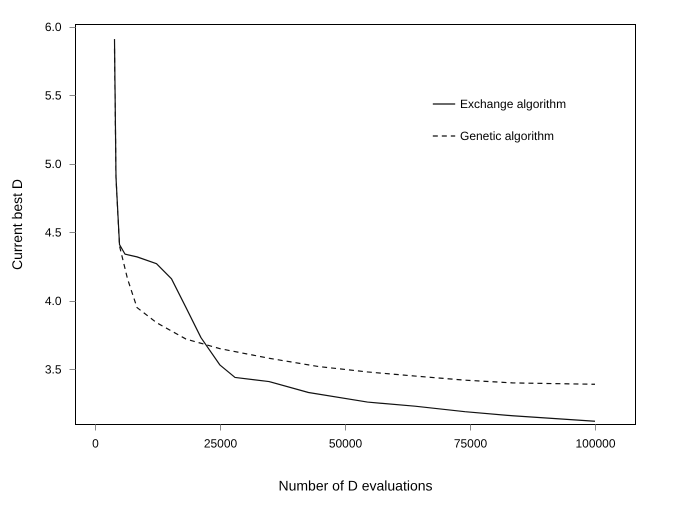  What do you see at coordinates (53, 301) in the screenshot?
I see `y-tick-label: 4.0` at bounding box center [53, 301].